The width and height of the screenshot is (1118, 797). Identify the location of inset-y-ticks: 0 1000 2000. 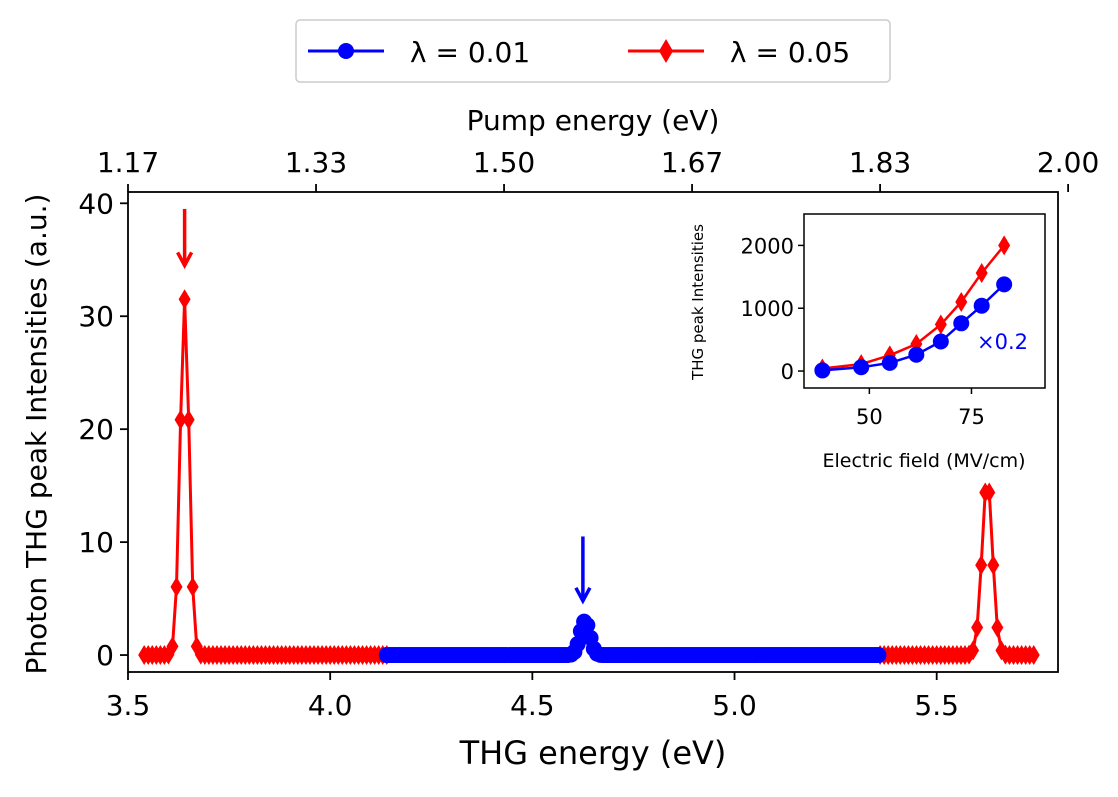
(772, 309).